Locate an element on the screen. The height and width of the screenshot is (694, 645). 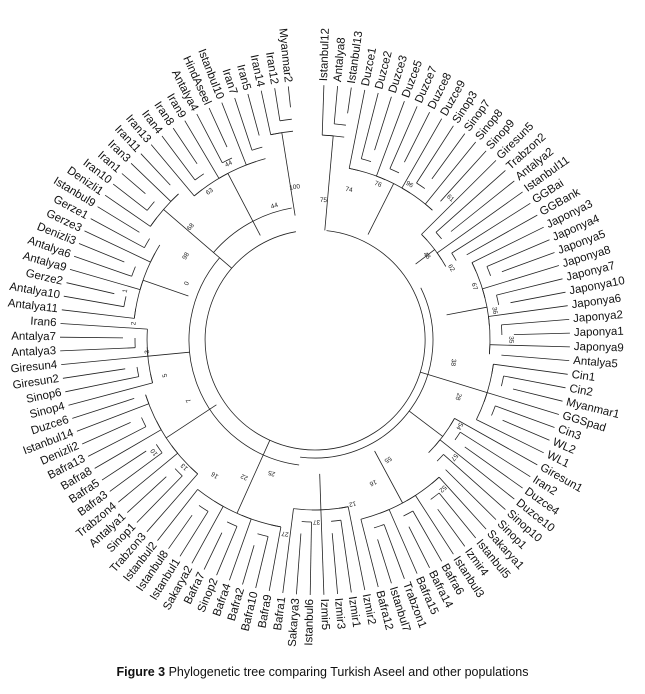
bootstrap-label: 3 is located at coordinates (147, 351).